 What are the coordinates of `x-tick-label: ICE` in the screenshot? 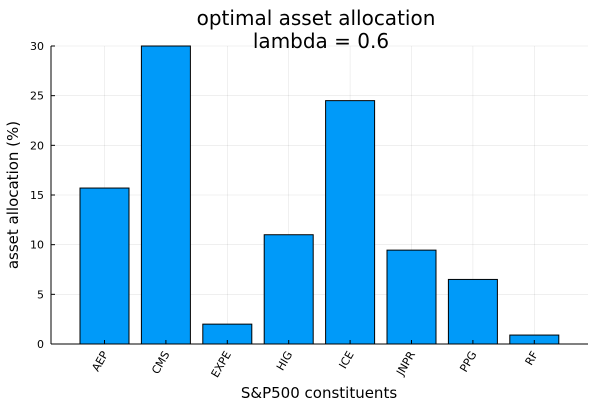 It's located at (347, 360).